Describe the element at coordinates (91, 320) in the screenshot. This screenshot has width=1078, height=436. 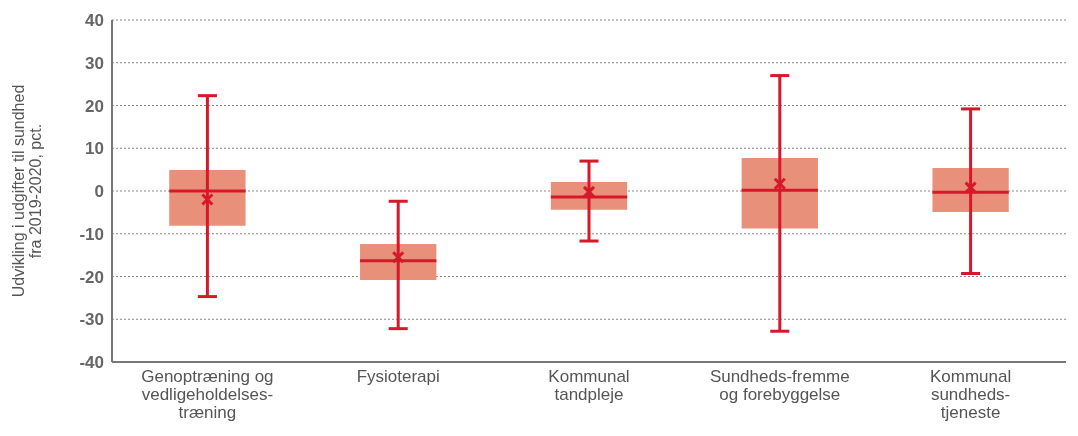
I see `y-tick-label: -30` at that location.